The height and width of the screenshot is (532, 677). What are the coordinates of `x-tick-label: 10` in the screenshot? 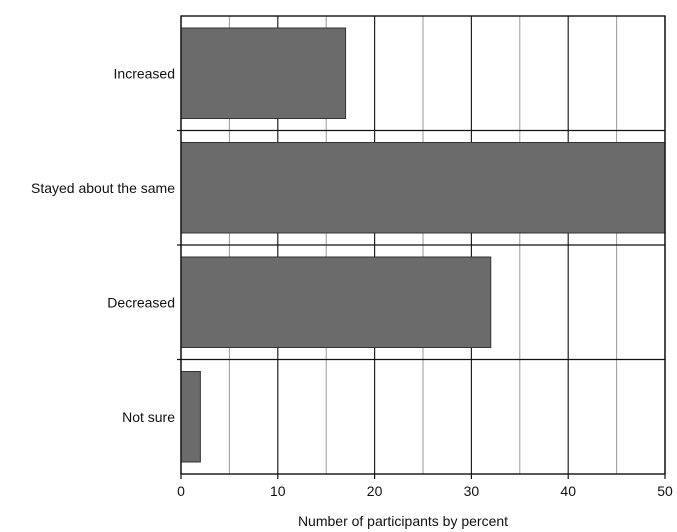 It's located at (278, 491).